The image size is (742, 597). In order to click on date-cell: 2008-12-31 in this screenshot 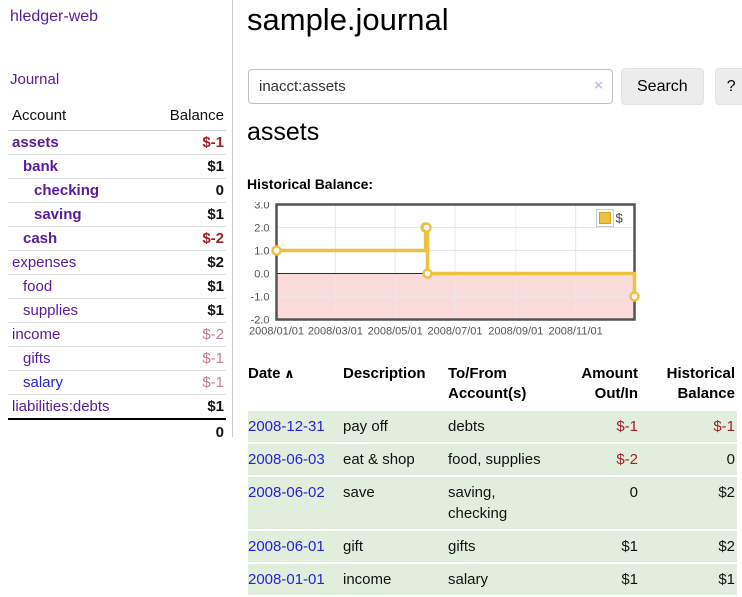, I will do `click(295, 427)`.